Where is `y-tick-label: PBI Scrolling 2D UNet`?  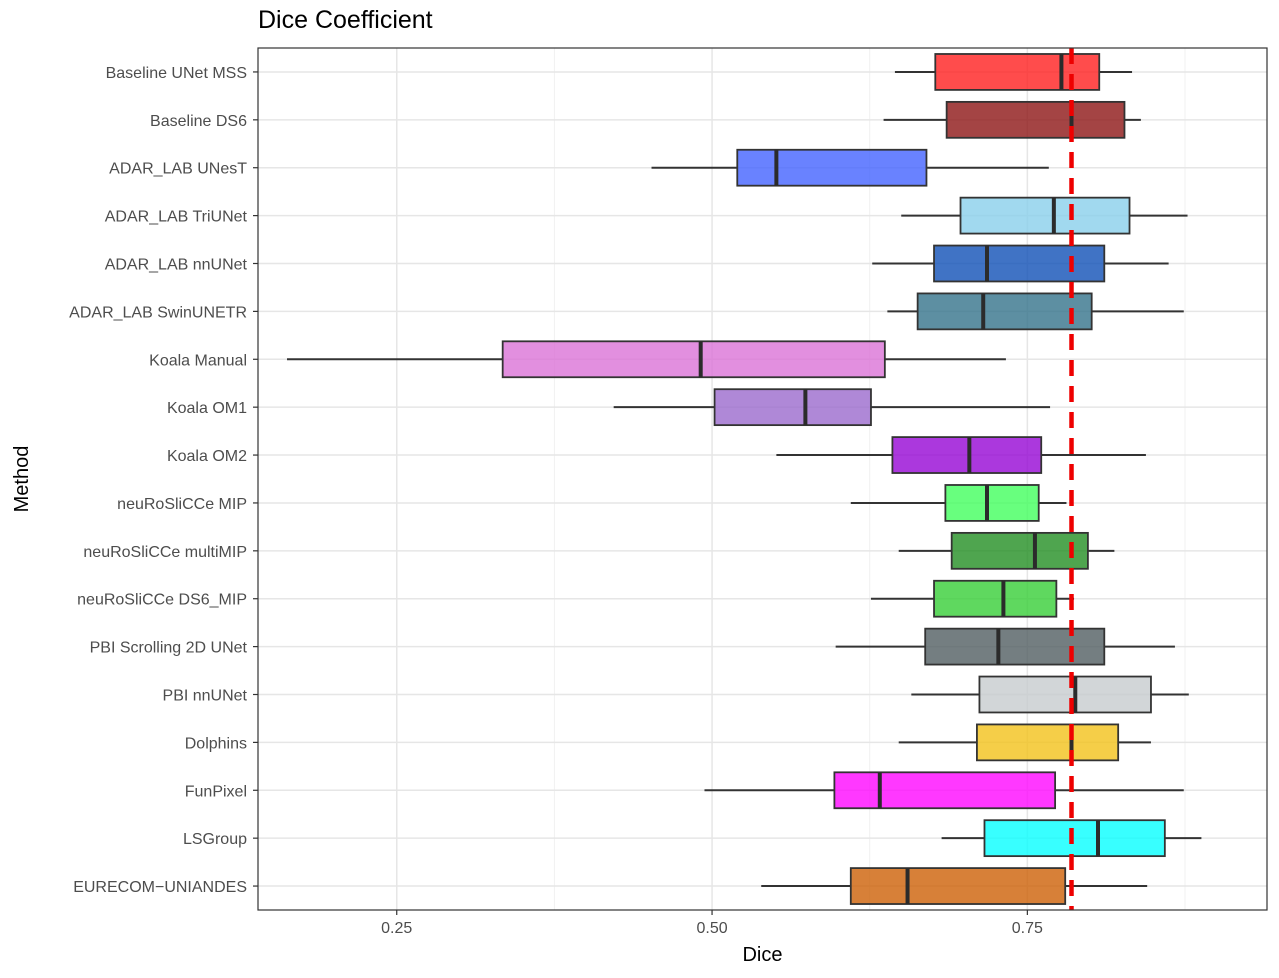
y-tick-label: PBI Scrolling 2D UNet is located at coordinates (169, 648).